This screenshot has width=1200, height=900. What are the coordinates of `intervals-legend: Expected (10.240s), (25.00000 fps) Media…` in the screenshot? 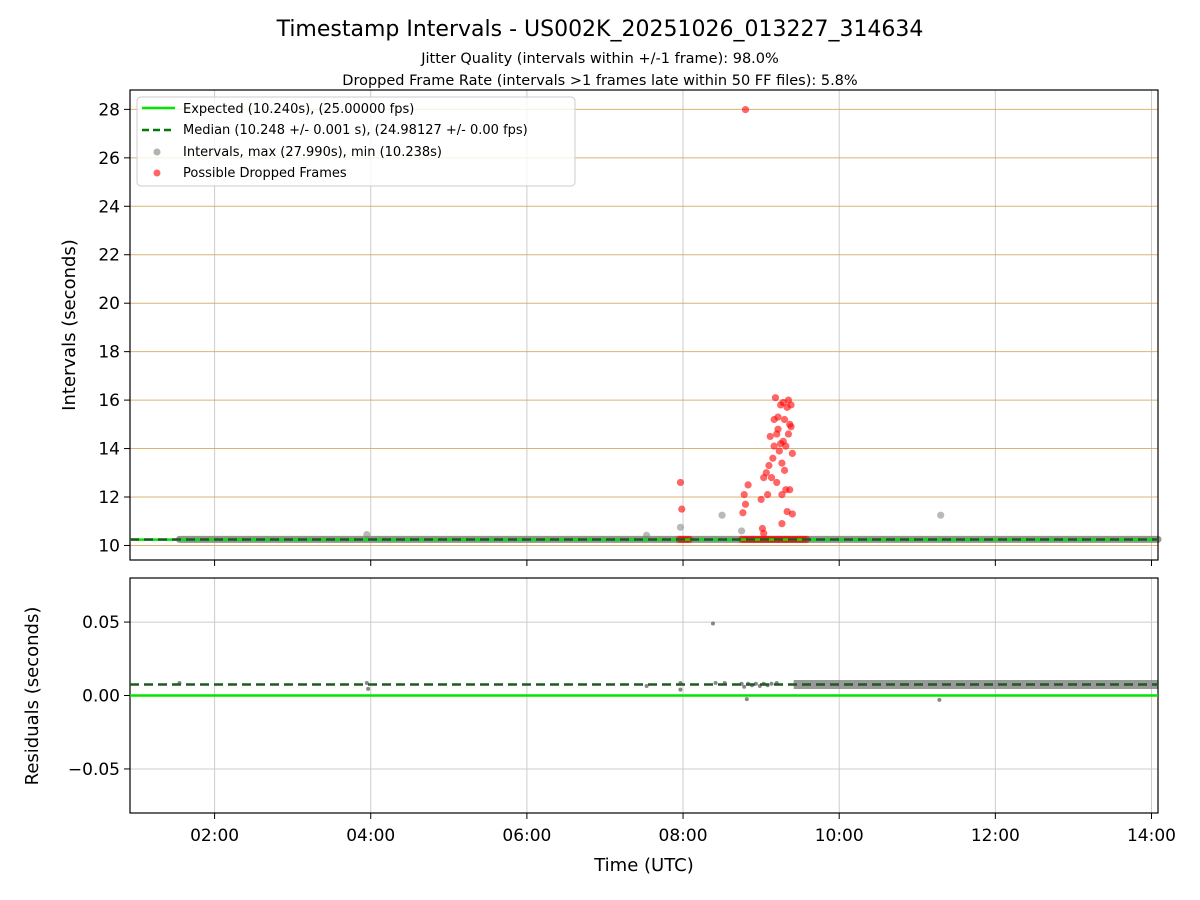 It's located at (356, 141).